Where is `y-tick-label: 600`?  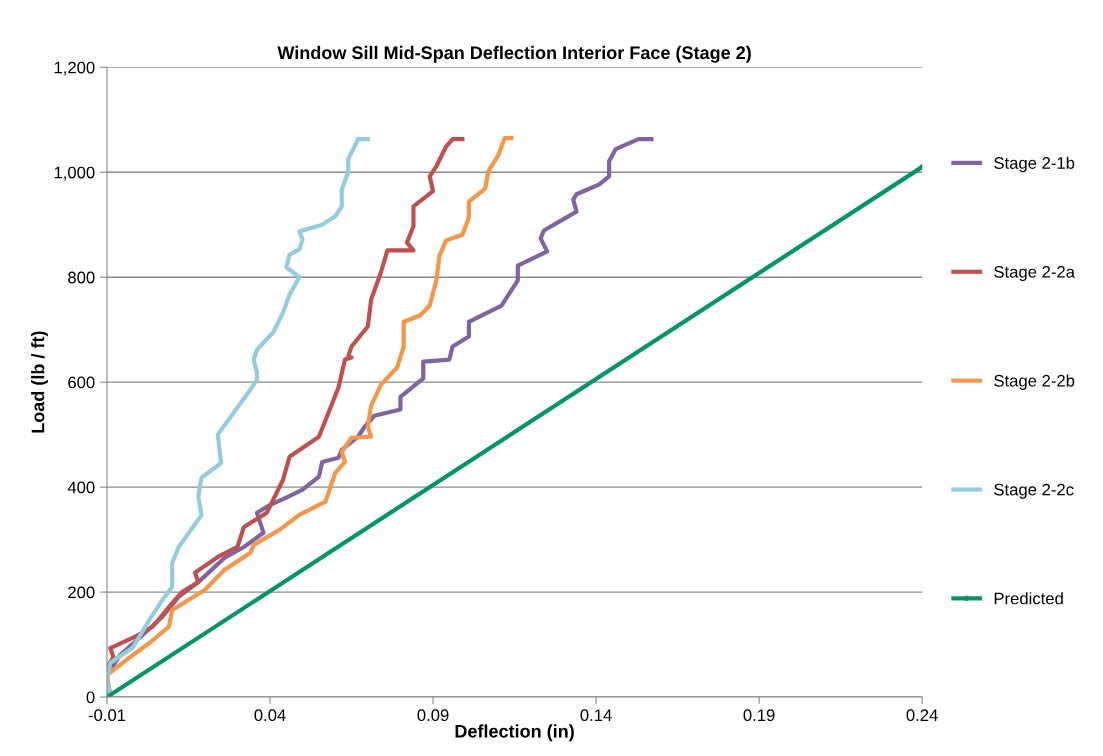
y-tick-label: 600 is located at coordinates (81, 382).